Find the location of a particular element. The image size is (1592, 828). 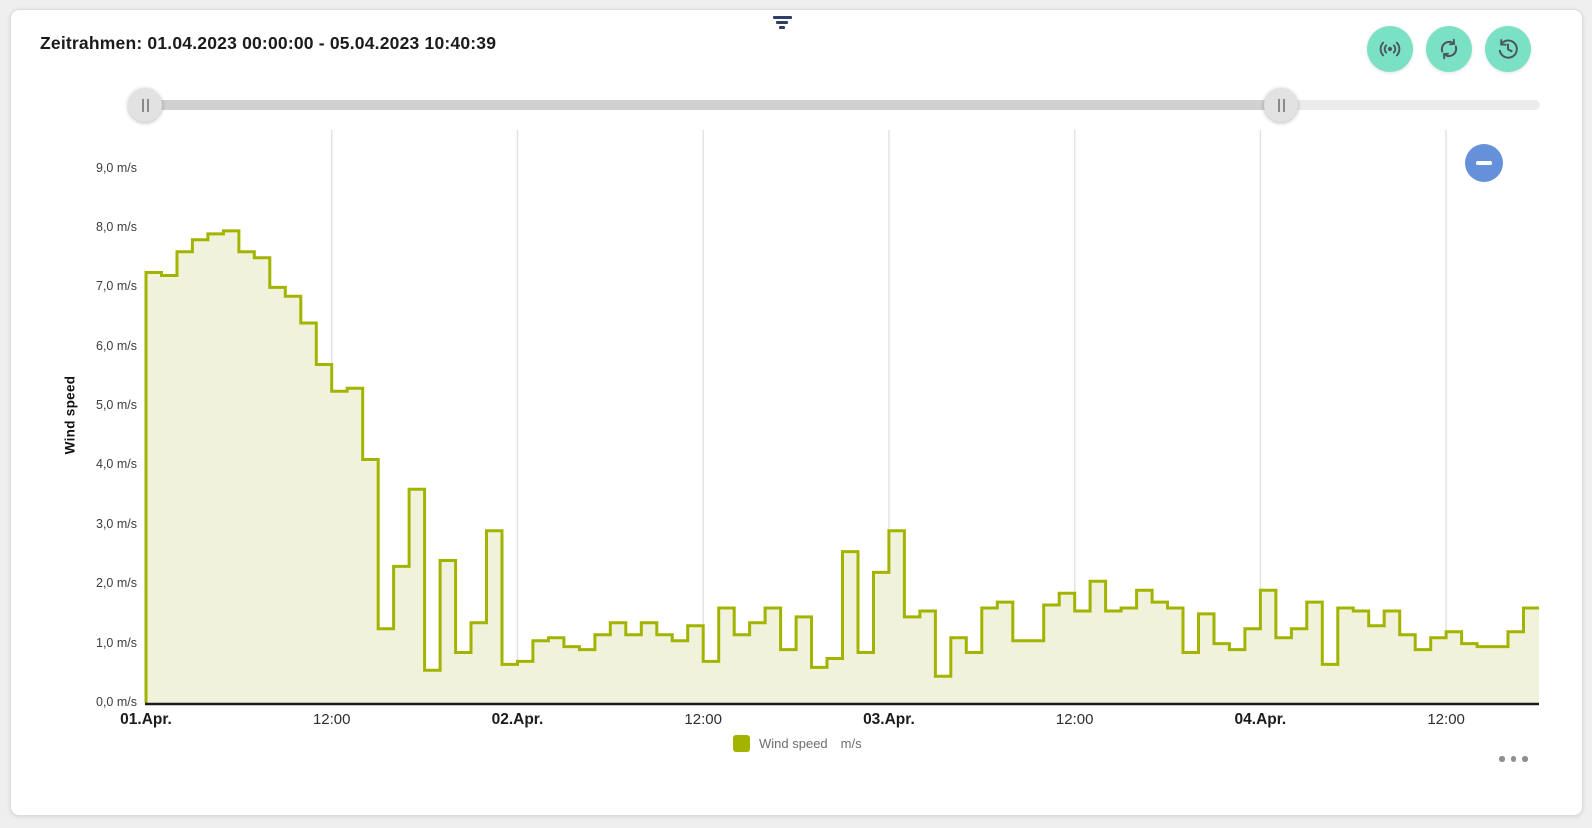

legend-swatch is located at coordinates (741, 743).